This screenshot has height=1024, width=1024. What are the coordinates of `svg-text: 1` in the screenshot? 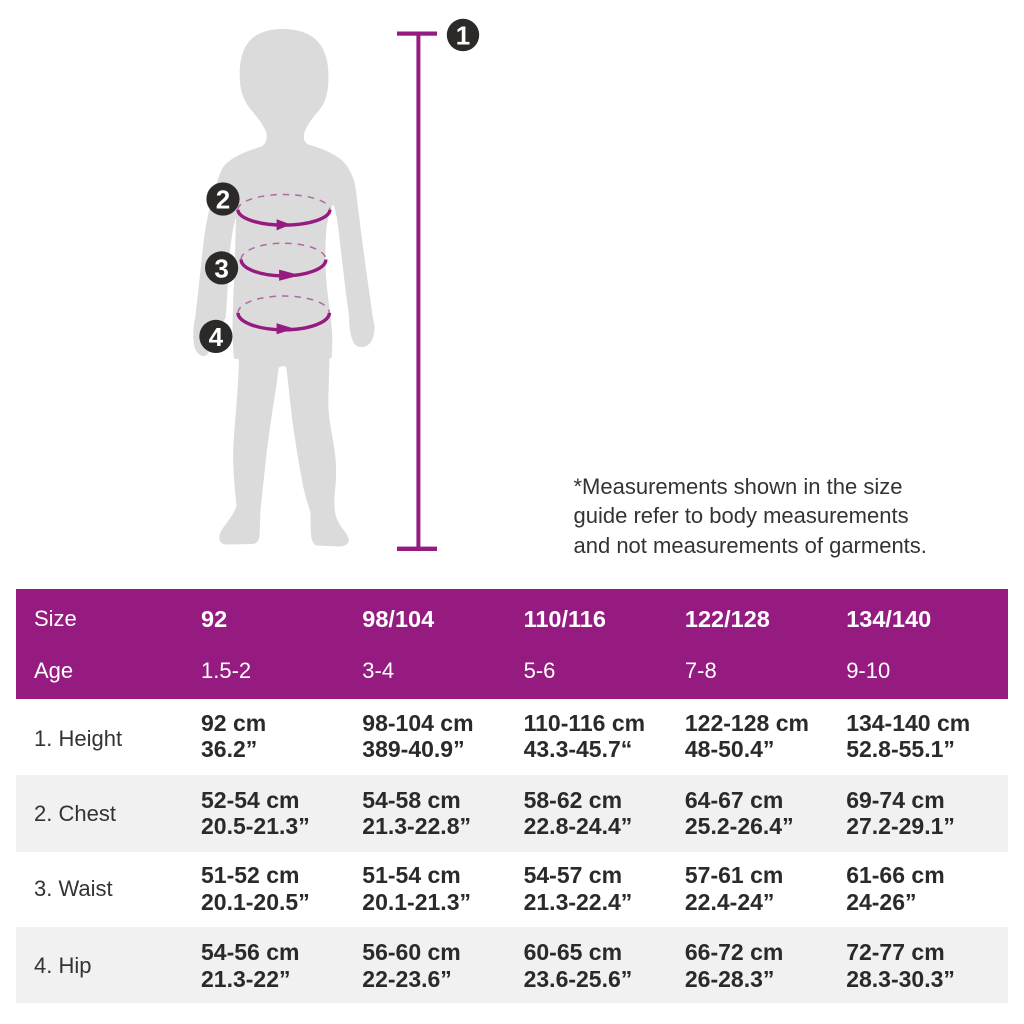 It's located at (463, 35).